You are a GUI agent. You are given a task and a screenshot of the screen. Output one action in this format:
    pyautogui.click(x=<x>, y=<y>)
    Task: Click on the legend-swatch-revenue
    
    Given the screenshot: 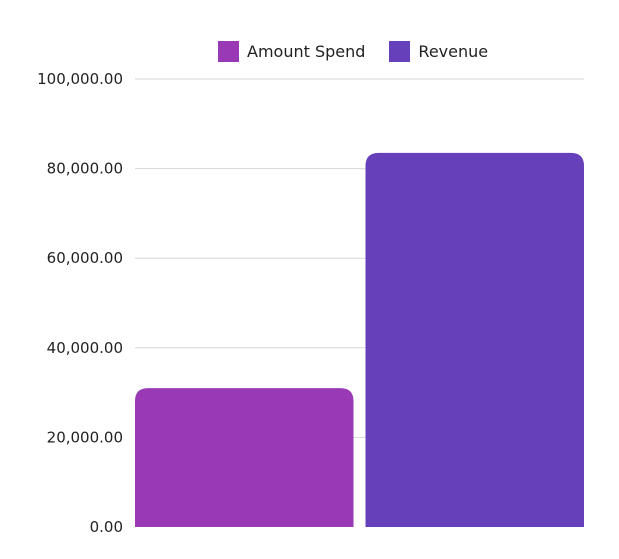 What is the action you would take?
    pyautogui.click(x=400, y=51)
    